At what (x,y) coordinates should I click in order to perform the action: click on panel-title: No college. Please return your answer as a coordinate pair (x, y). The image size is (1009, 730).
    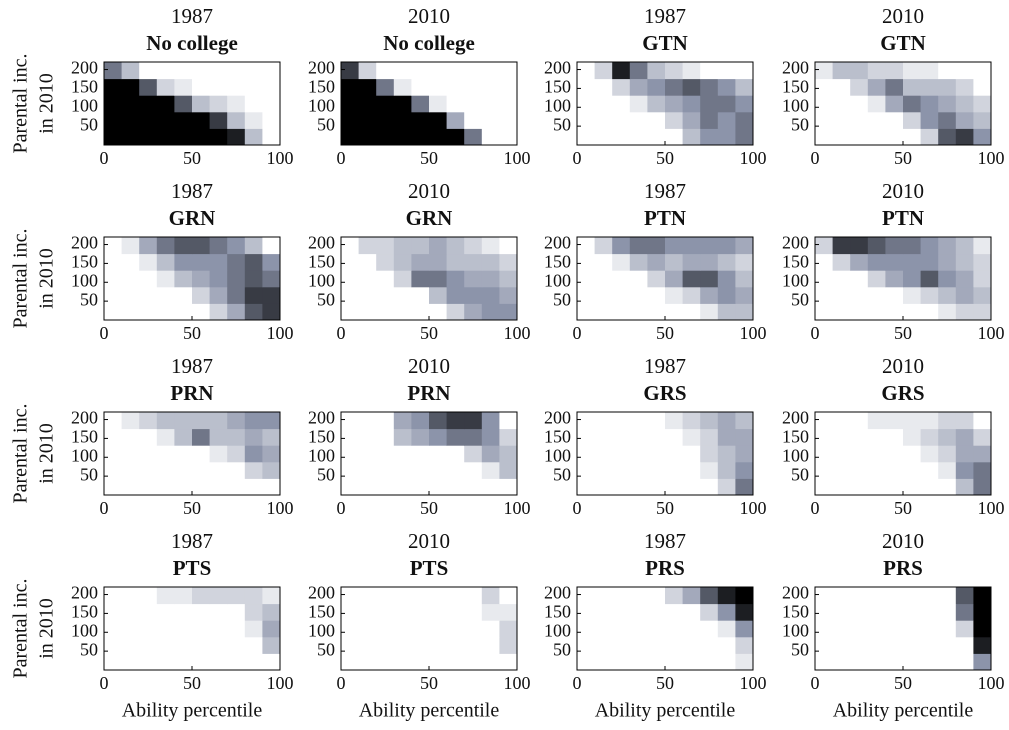
    Looking at the image, I should click on (429, 43).